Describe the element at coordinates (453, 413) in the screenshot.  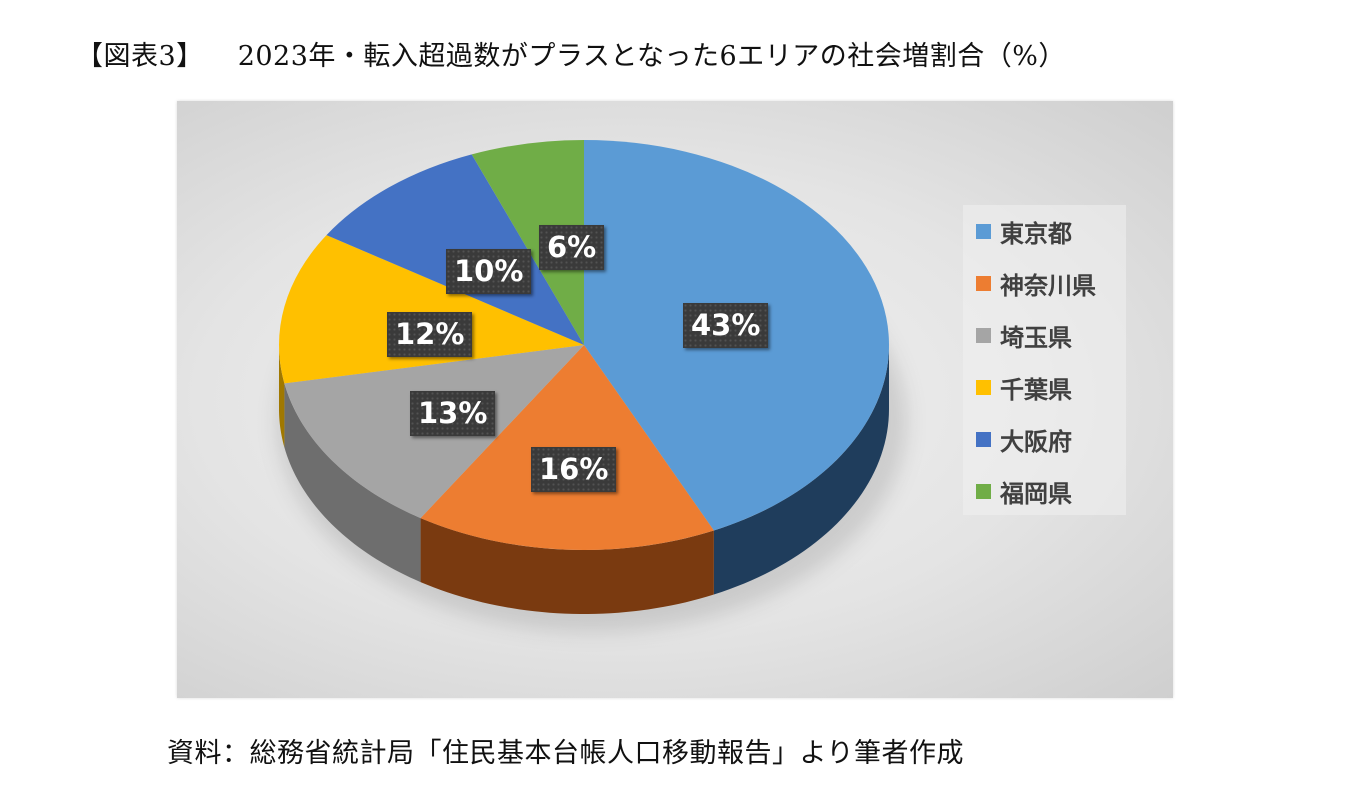
I see `data-label-saitama: 13%` at that location.